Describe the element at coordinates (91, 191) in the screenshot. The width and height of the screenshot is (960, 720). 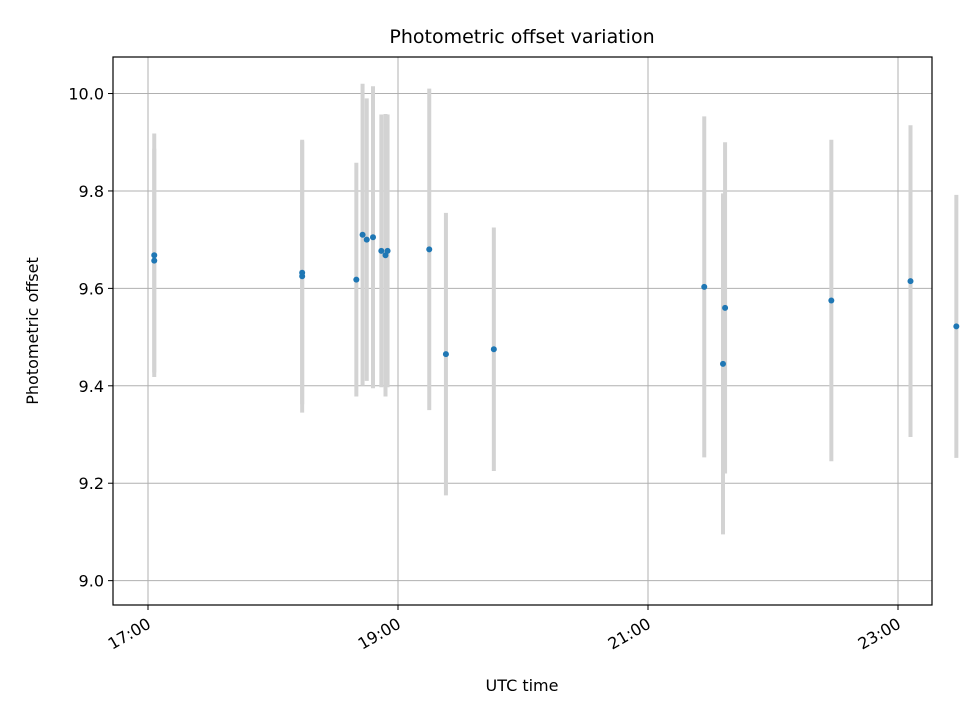
I see `y-tick-label: 9.8` at that location.